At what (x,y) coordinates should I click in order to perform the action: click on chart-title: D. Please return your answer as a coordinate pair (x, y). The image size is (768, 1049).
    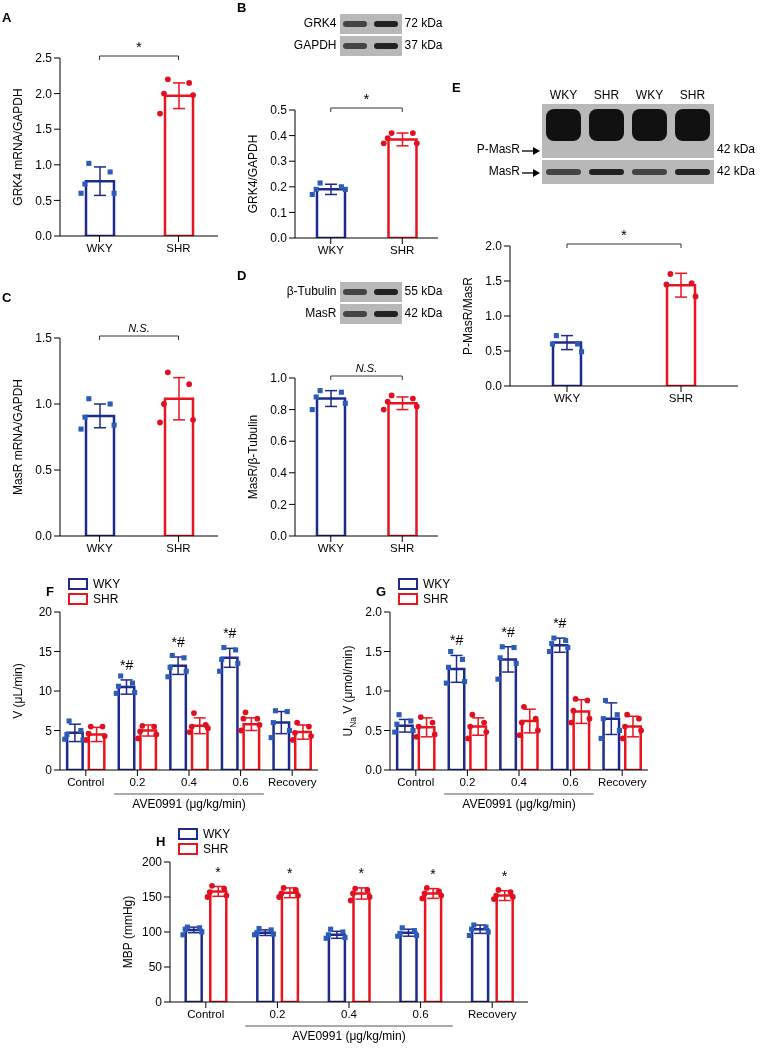
    Looking at the image, I should click on (242, 275).